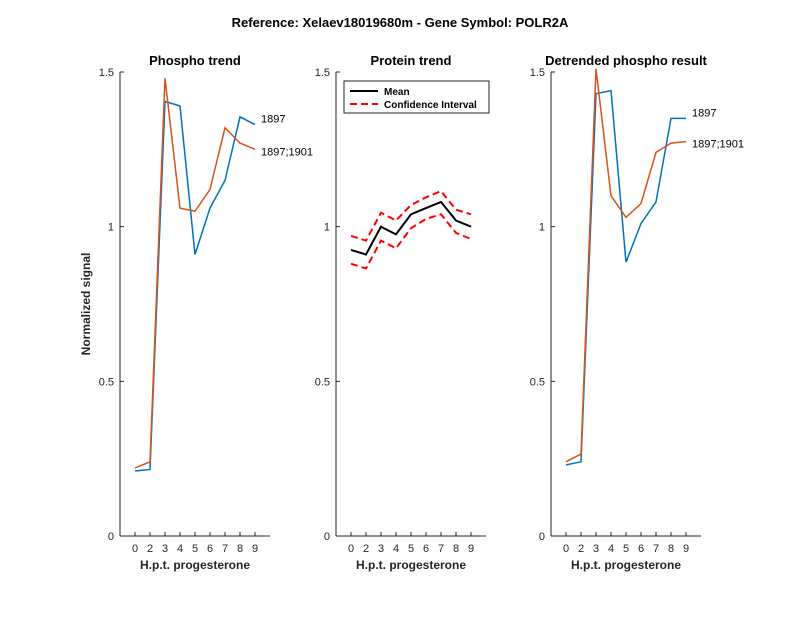 The width and height of the screenshot is (800, 618). I want to click on panel-title: Detrended phospho result, so click(626, 60).